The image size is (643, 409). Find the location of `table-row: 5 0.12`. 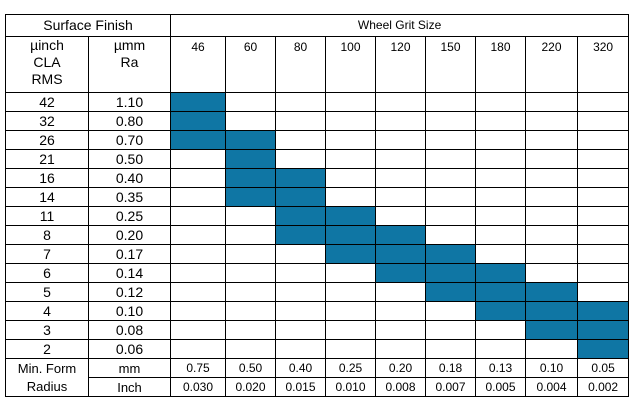

table-row: 5 0.12 is located at coordinates (317, 292).